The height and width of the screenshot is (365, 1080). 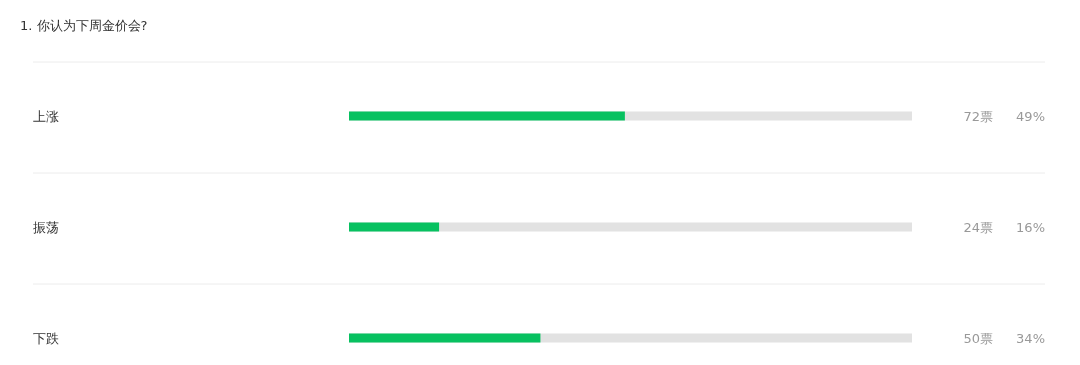 What do you see at coordinates (84, 25) in the screenshot?
I see `text: 1. 你认为下周金价会?` at bounding box center [84, 25].